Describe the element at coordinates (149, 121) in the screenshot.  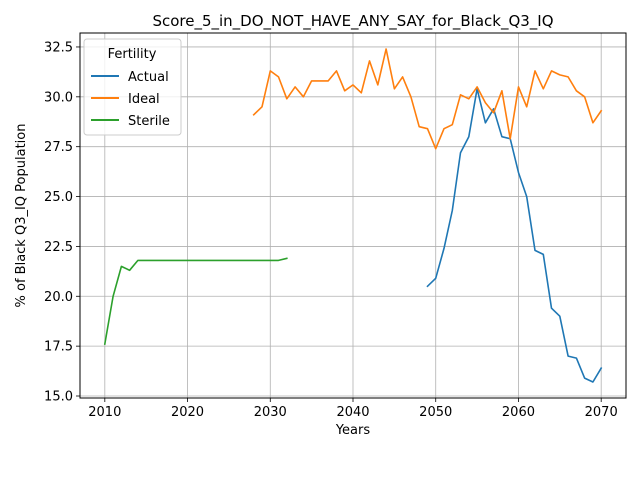
I see `legend-label-sterile: Sterile` at that location.